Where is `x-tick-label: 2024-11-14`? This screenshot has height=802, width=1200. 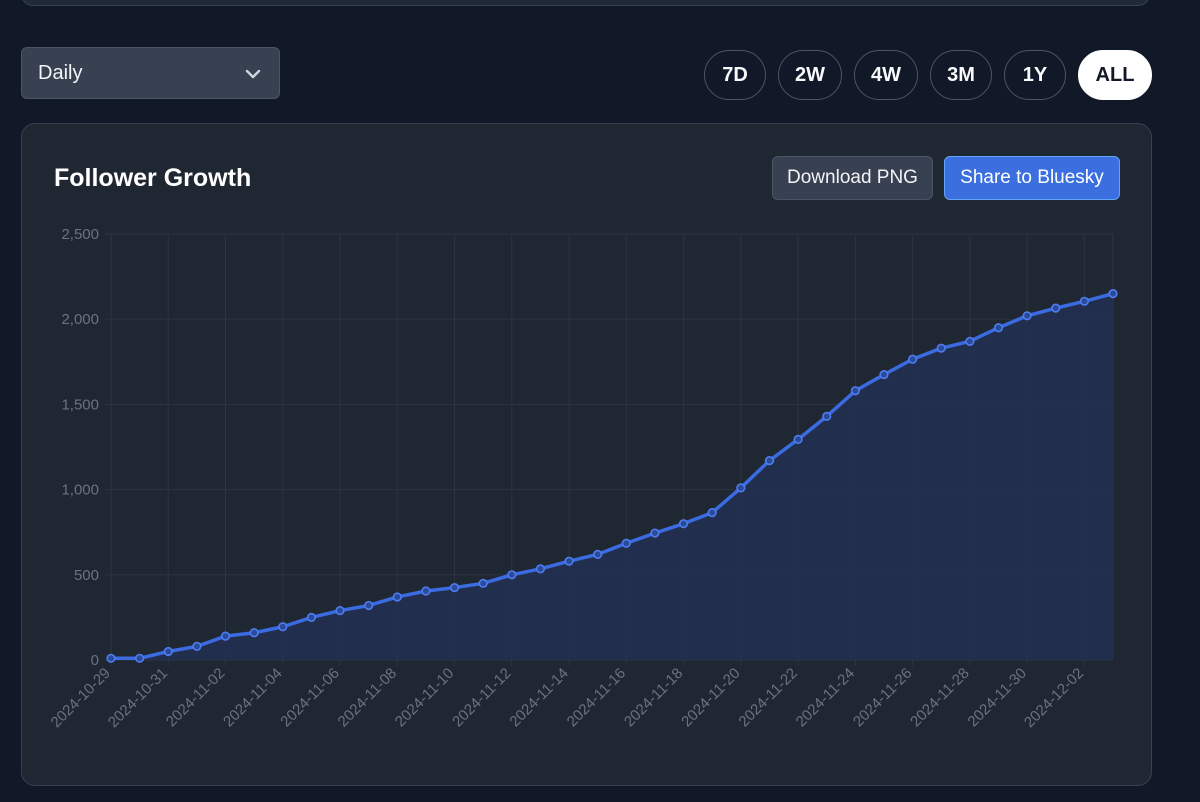 x-tick-label: 2024-11-14 is located at coordinates (538, 697).